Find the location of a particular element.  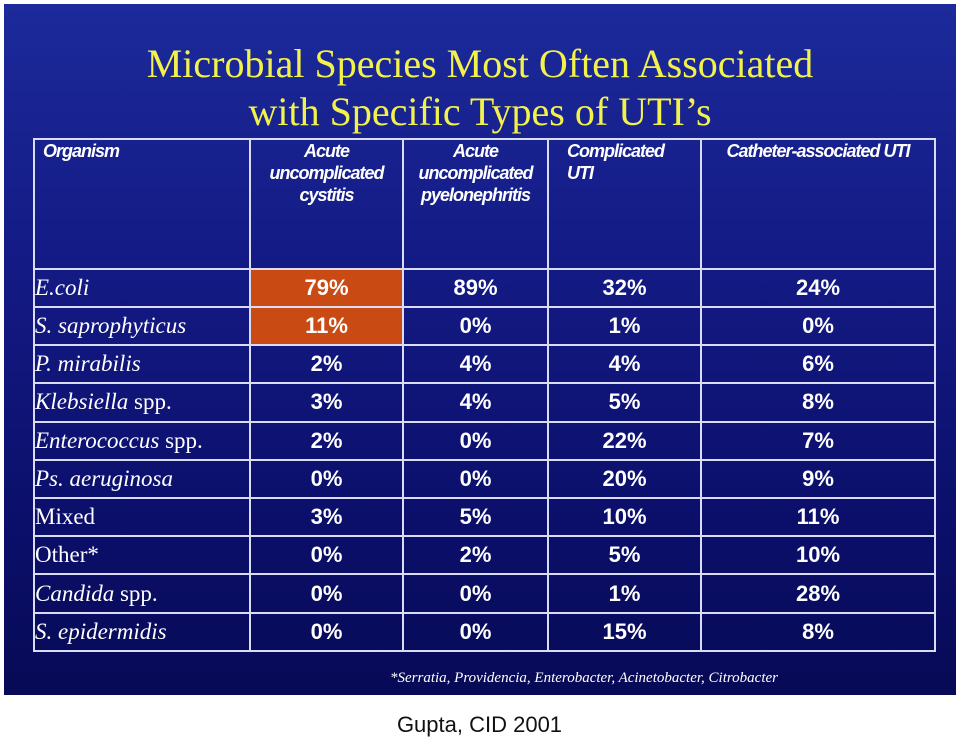

organism-name: S. saprophyticus is located at coordinates (142, 326).